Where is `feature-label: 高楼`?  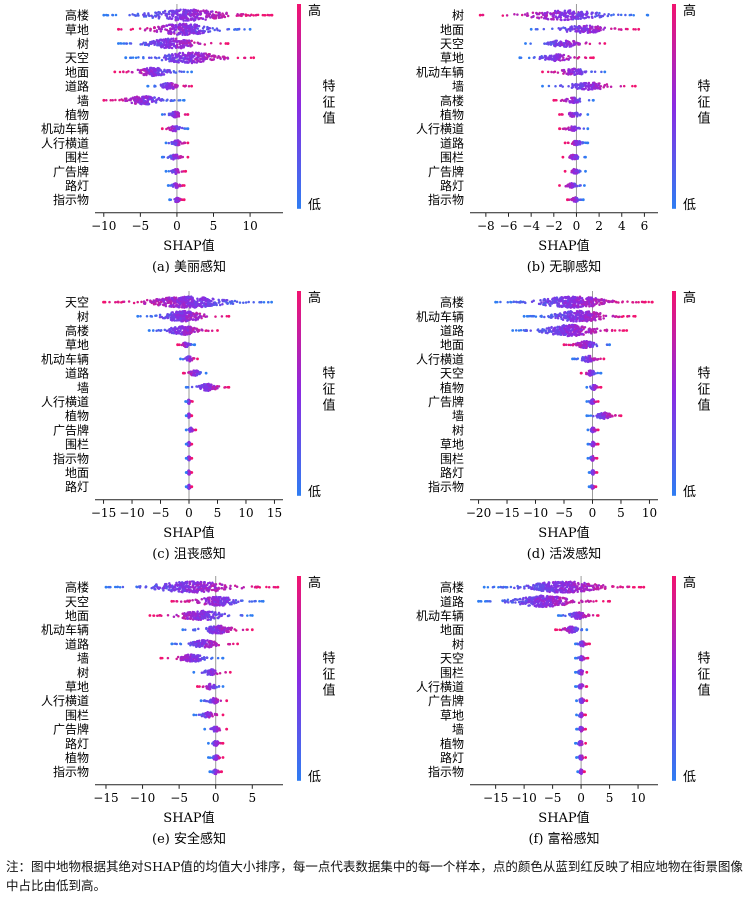 feature-label: 高楼 is located at coordinates (452, 100).